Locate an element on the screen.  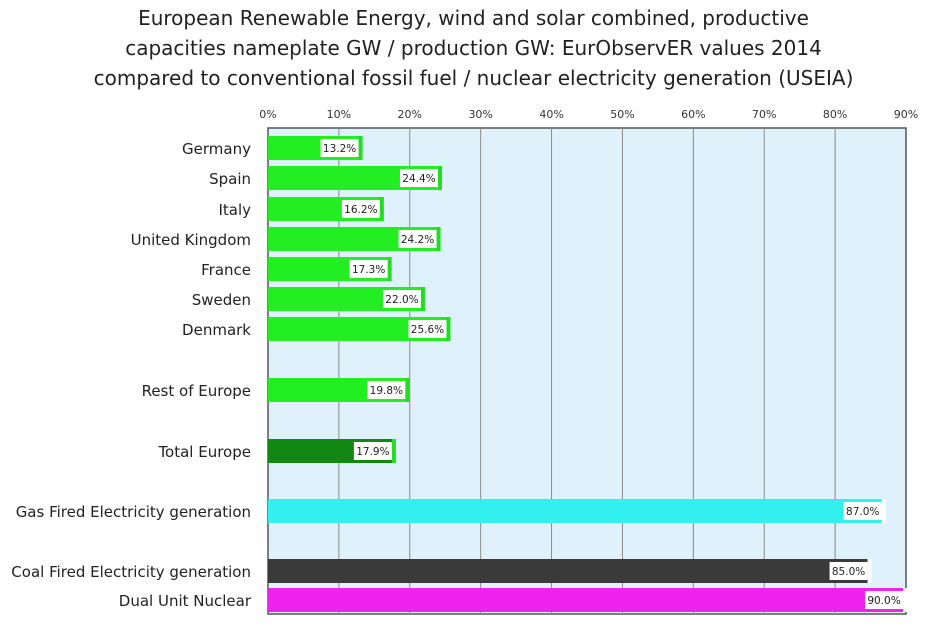
category-label: Rest of Europe is located at coordinates (196, 391).